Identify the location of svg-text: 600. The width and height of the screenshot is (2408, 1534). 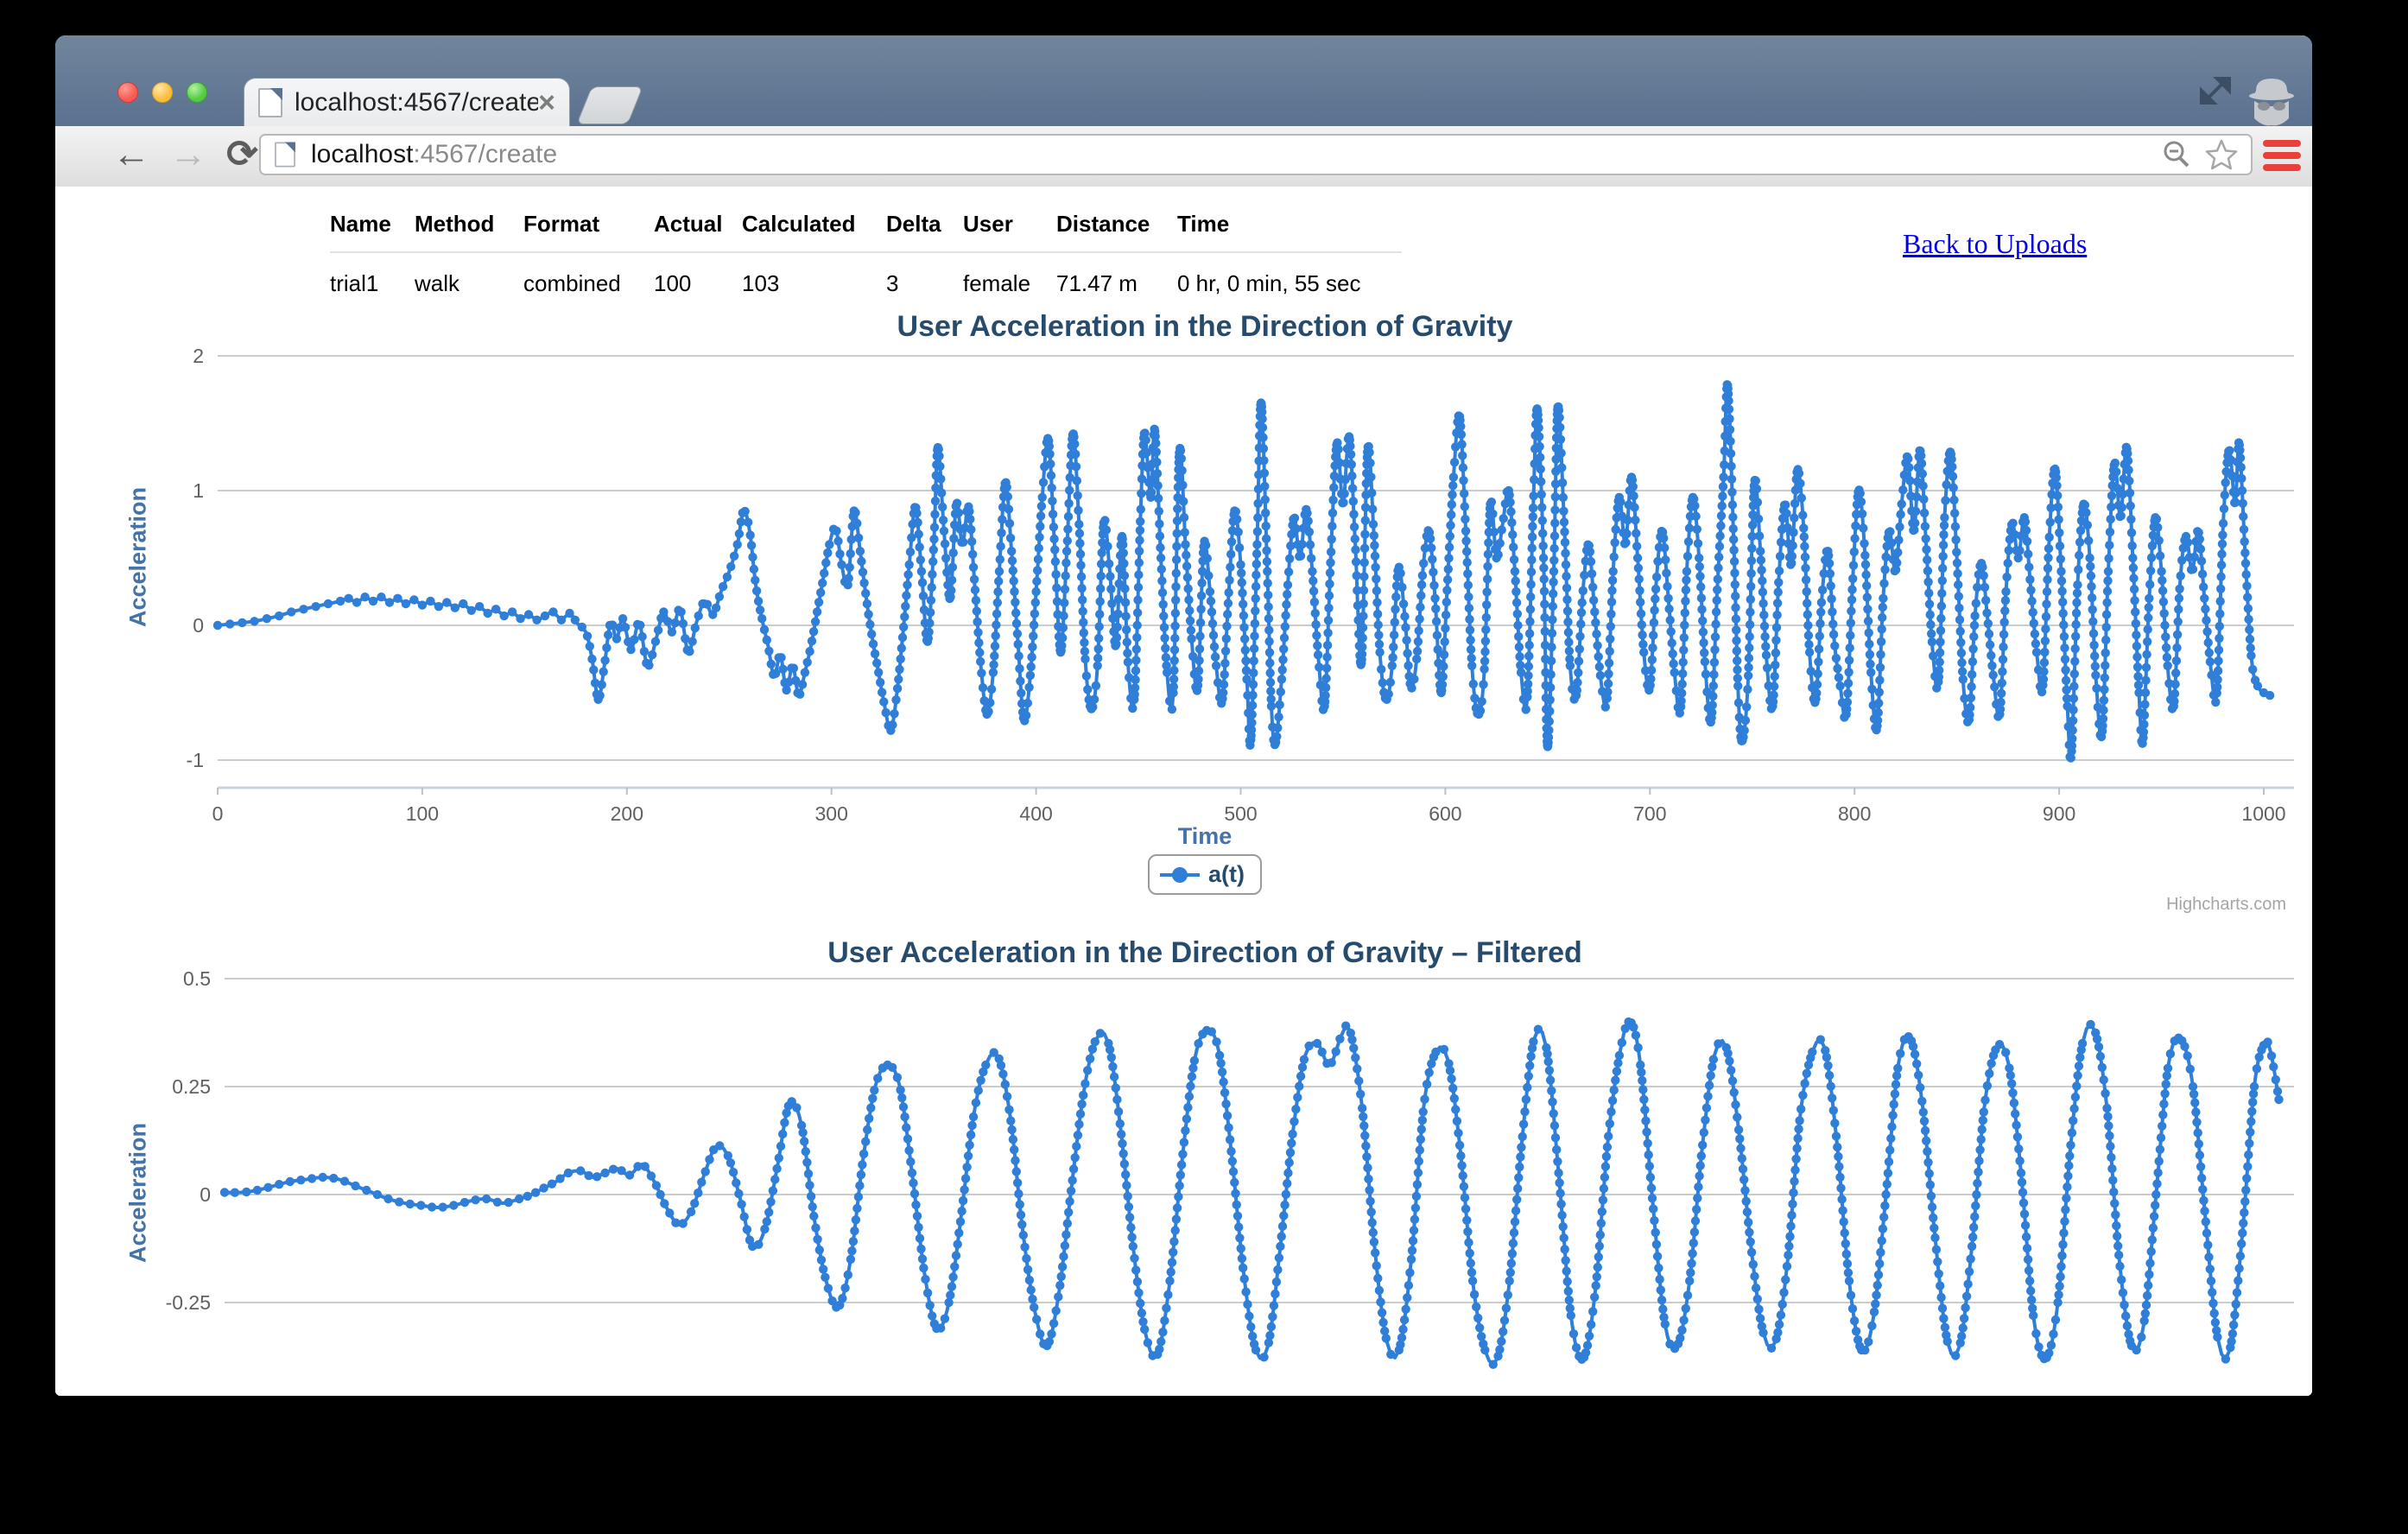
(1445, 813).